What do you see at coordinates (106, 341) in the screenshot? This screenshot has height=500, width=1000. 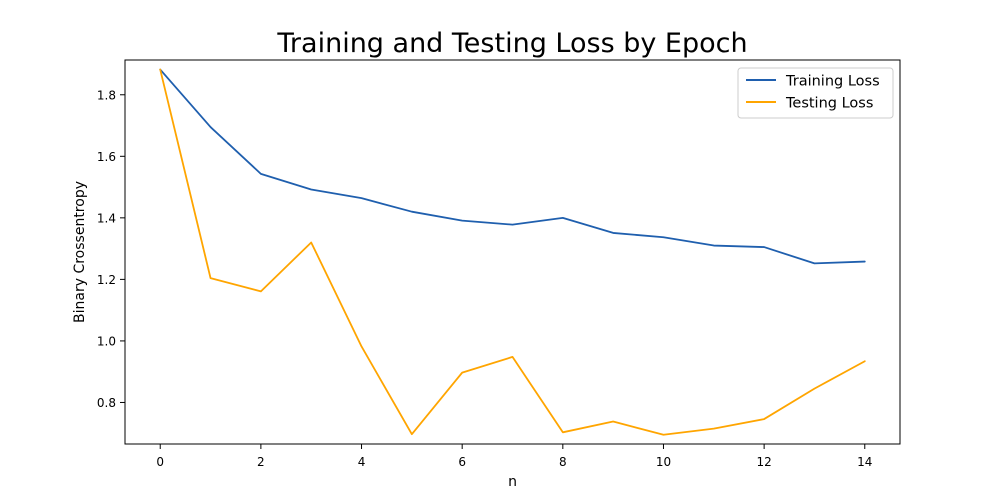 I see `y-tick-label: 1.0` at bounding box center [106, 341].